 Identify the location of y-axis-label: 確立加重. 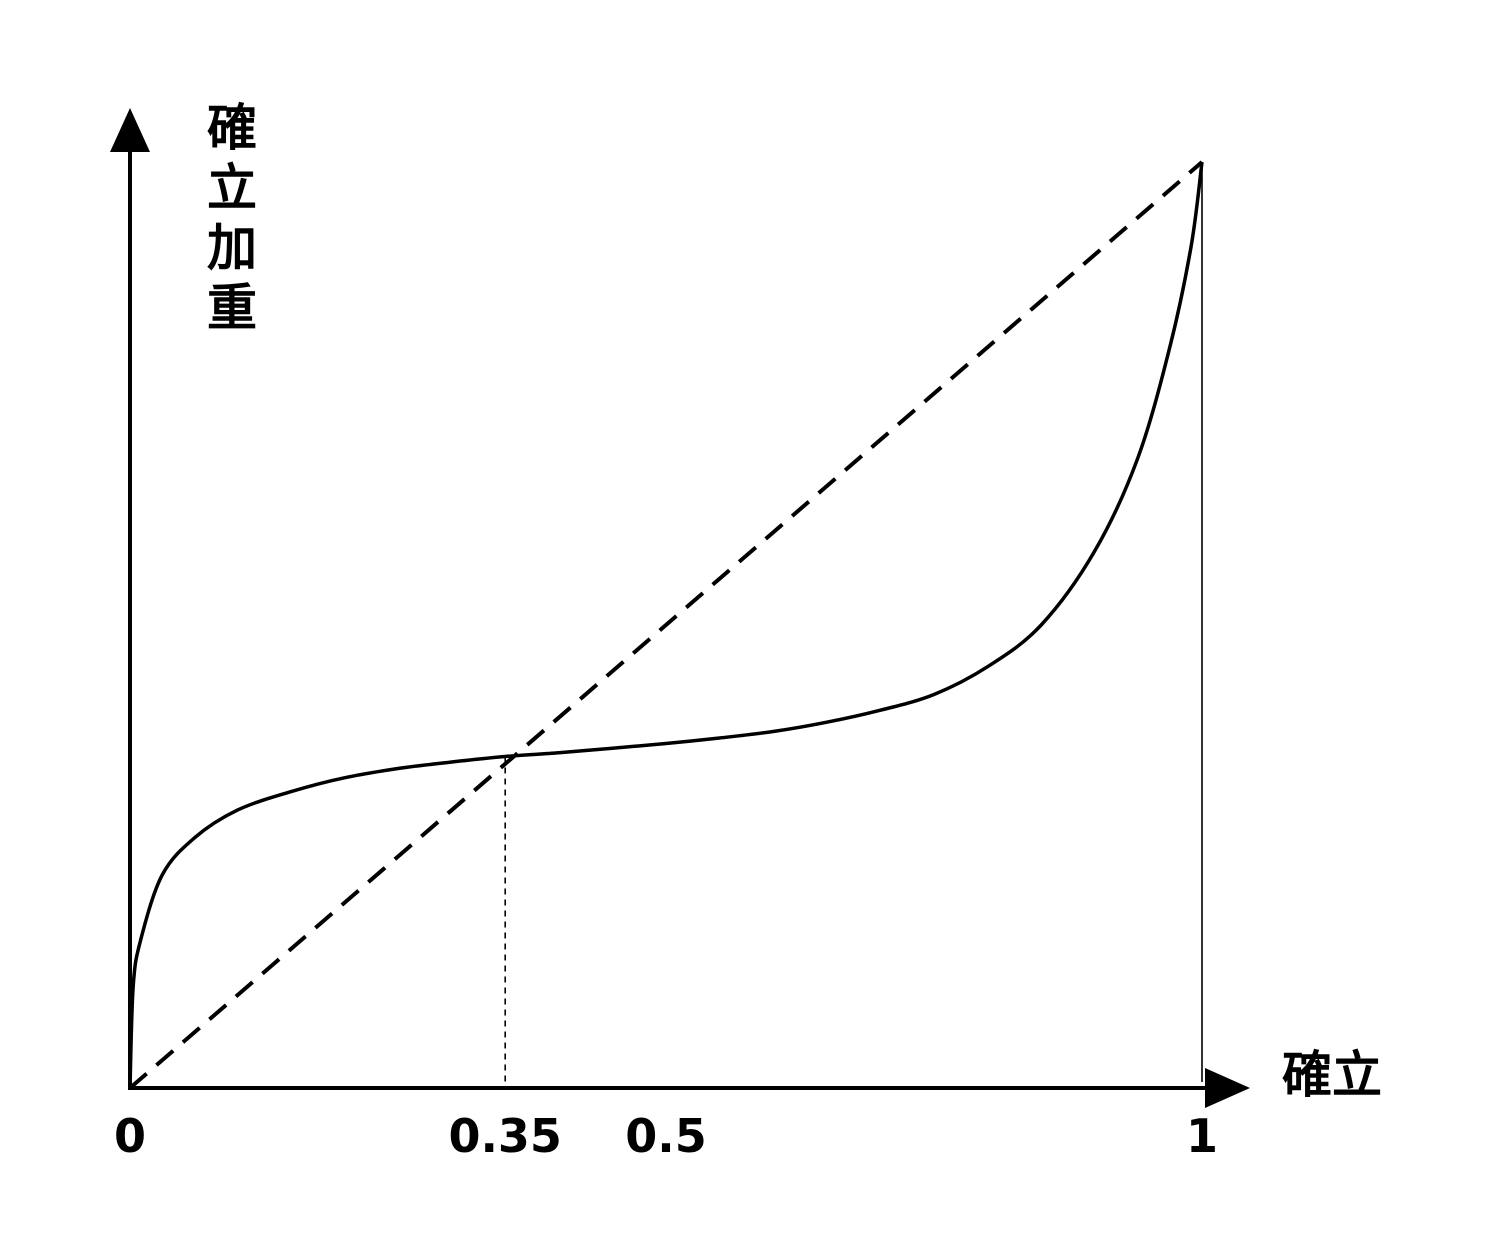
(232, 218).